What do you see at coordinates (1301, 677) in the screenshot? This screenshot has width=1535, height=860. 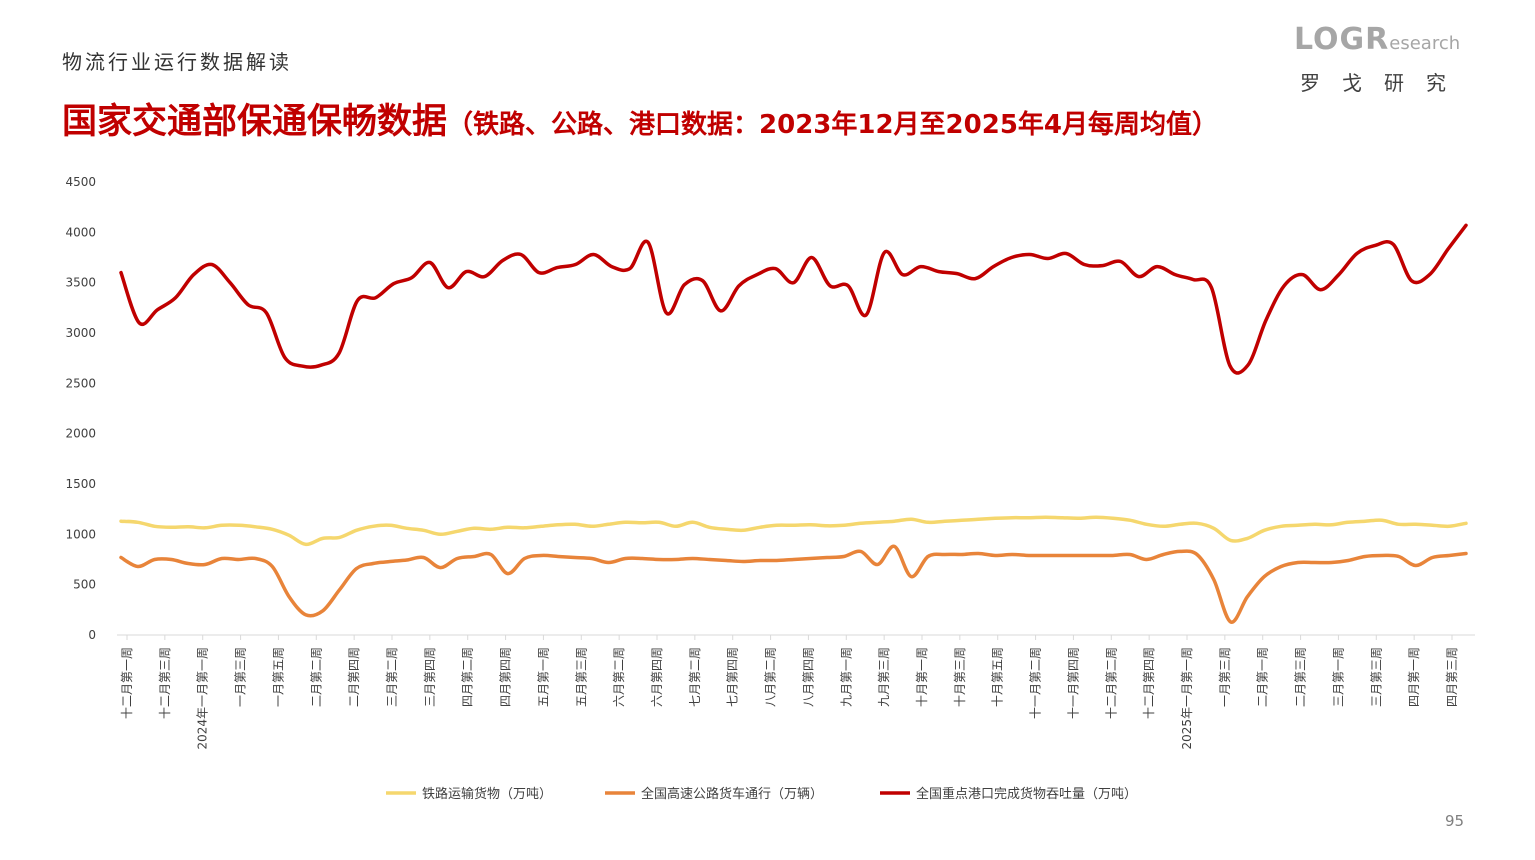 I see `x-tick-label: 二月第三周` at bounding box center [1301, 677].